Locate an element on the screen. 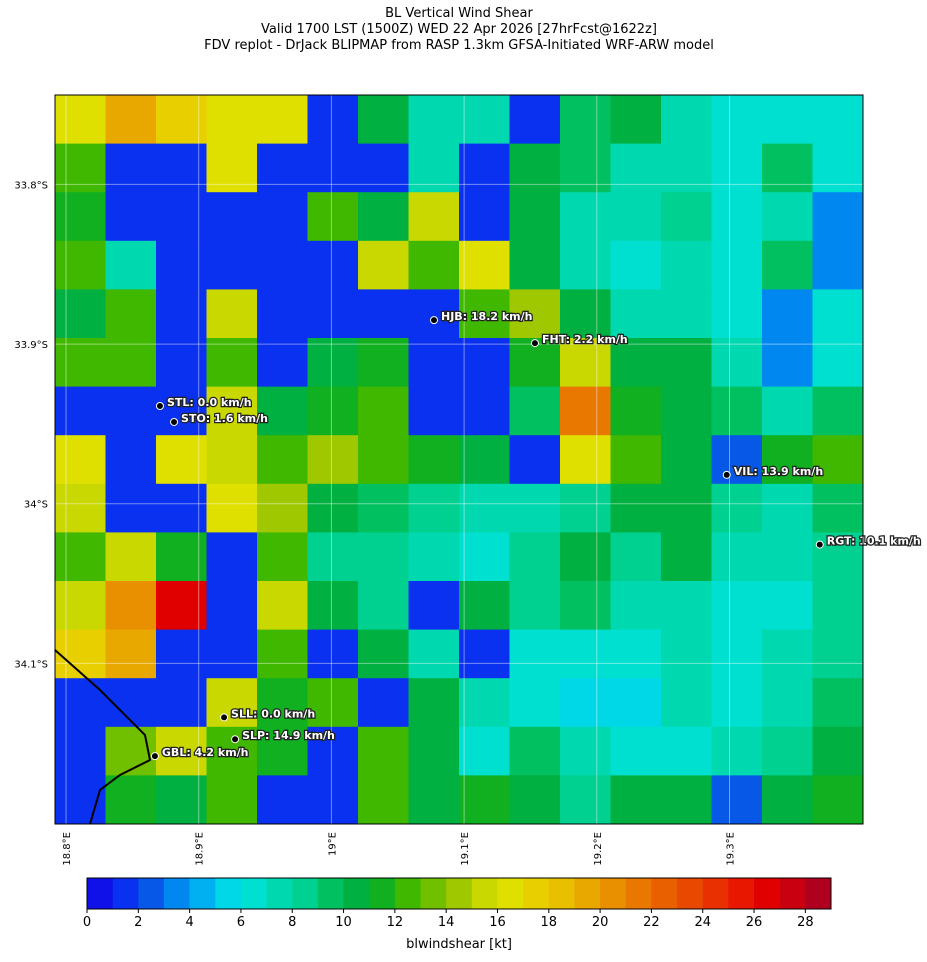 This screenshot has height=962, width=927. colorbar-tick-label: 24 is located at coordinates (702, 922).